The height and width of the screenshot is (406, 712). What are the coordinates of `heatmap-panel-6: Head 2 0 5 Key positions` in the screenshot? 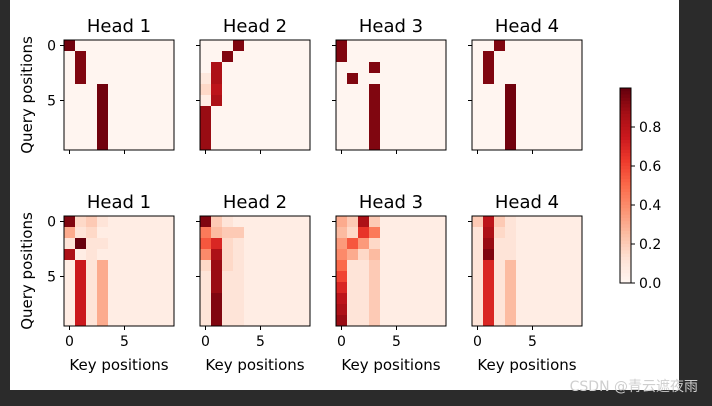 It's located at (253, 283).